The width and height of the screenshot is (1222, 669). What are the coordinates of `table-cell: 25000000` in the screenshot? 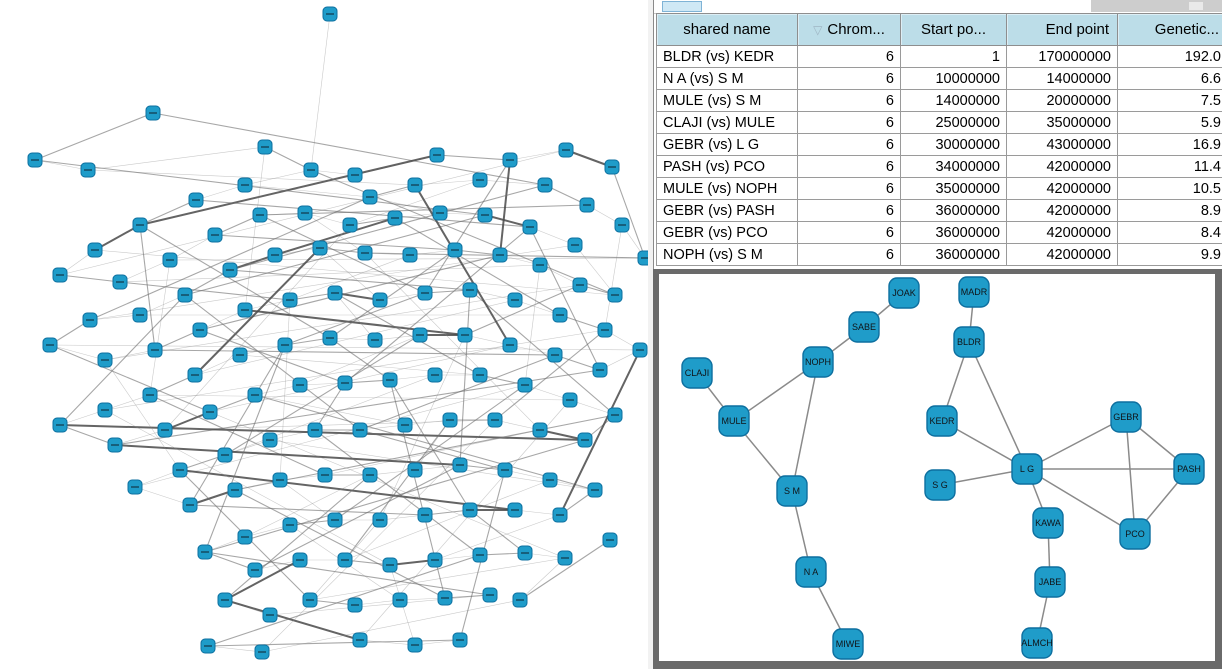 It's located at (953, 122).